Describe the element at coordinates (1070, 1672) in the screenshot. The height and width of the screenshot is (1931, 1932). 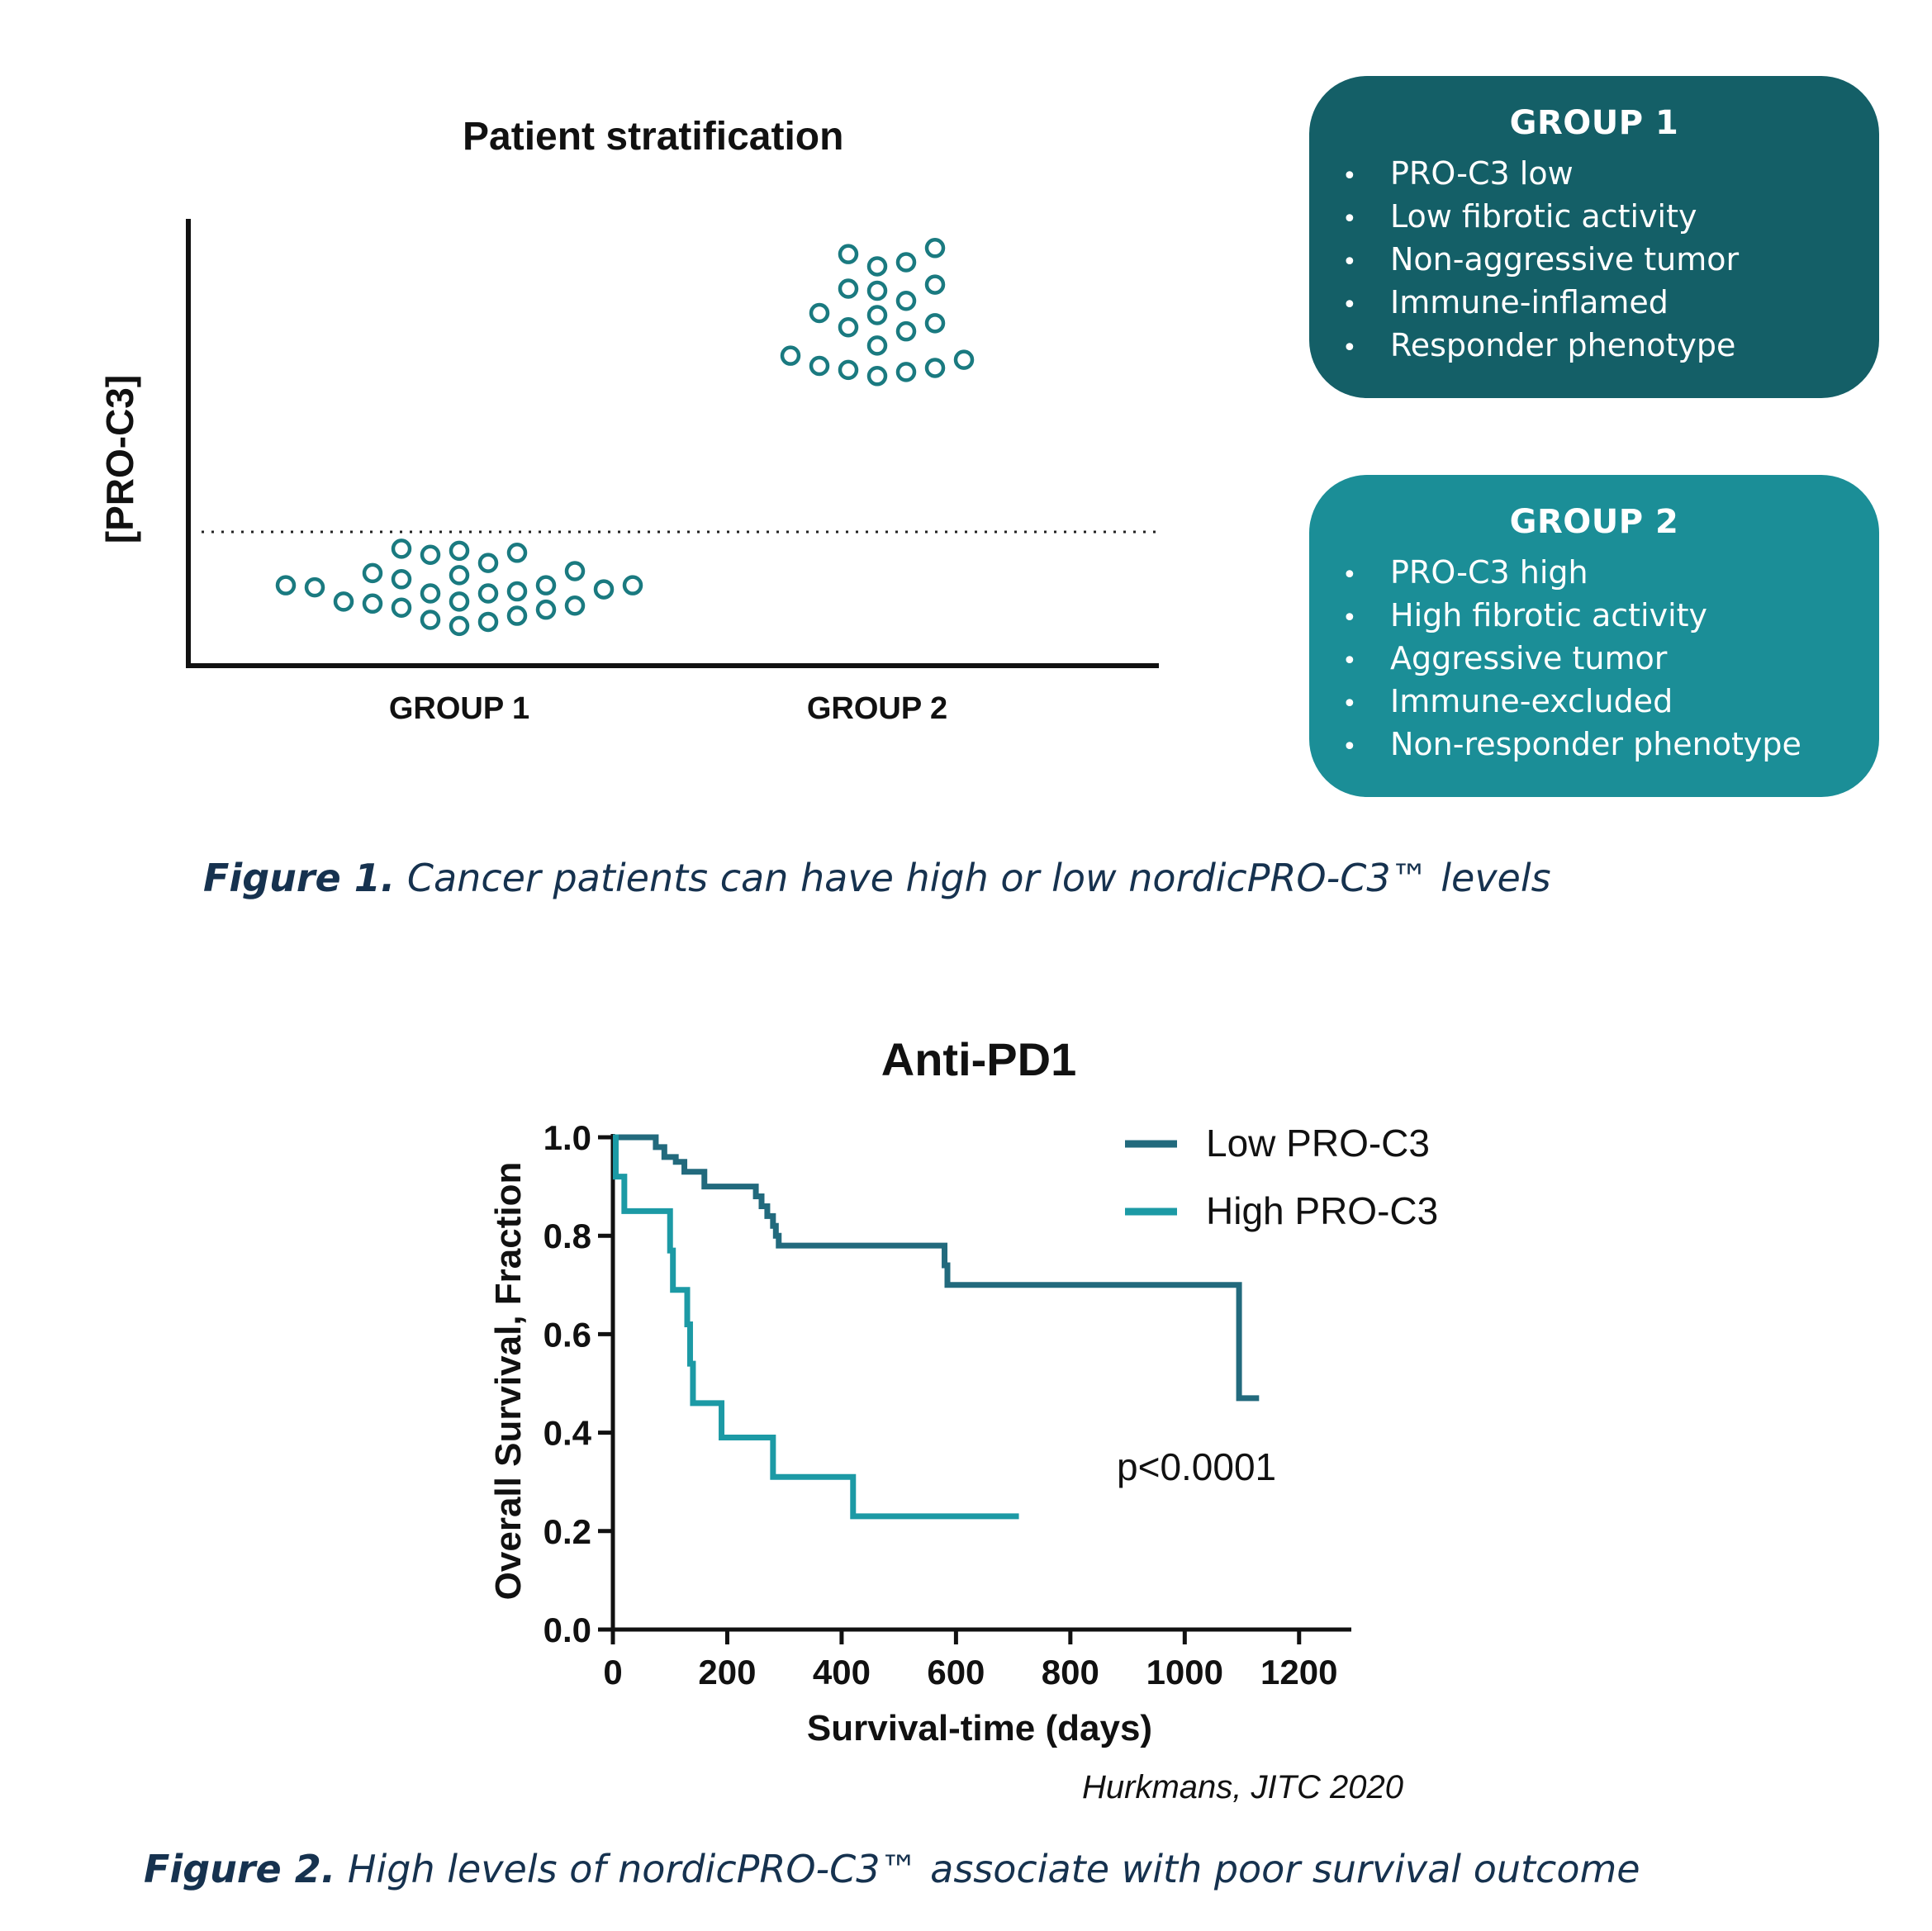
I see `x-tick-label: 800` at that location.